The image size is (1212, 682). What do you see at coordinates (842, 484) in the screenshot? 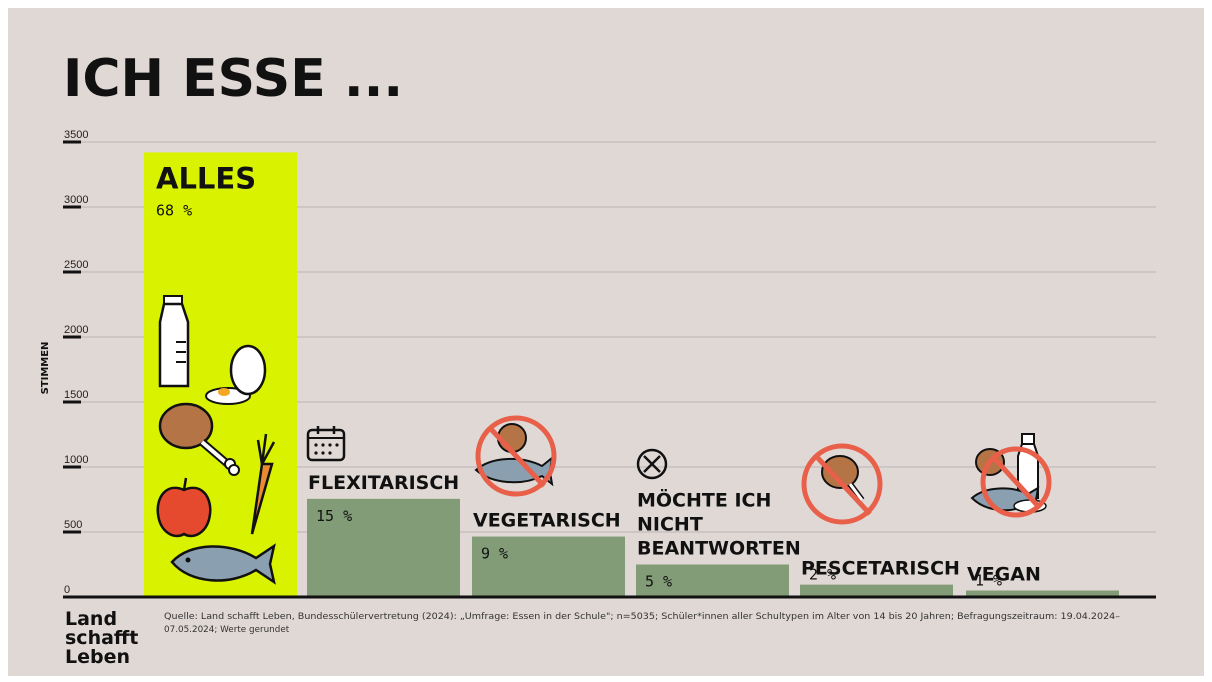
I see `no-meat-icon` at bounding box center [842, 484].